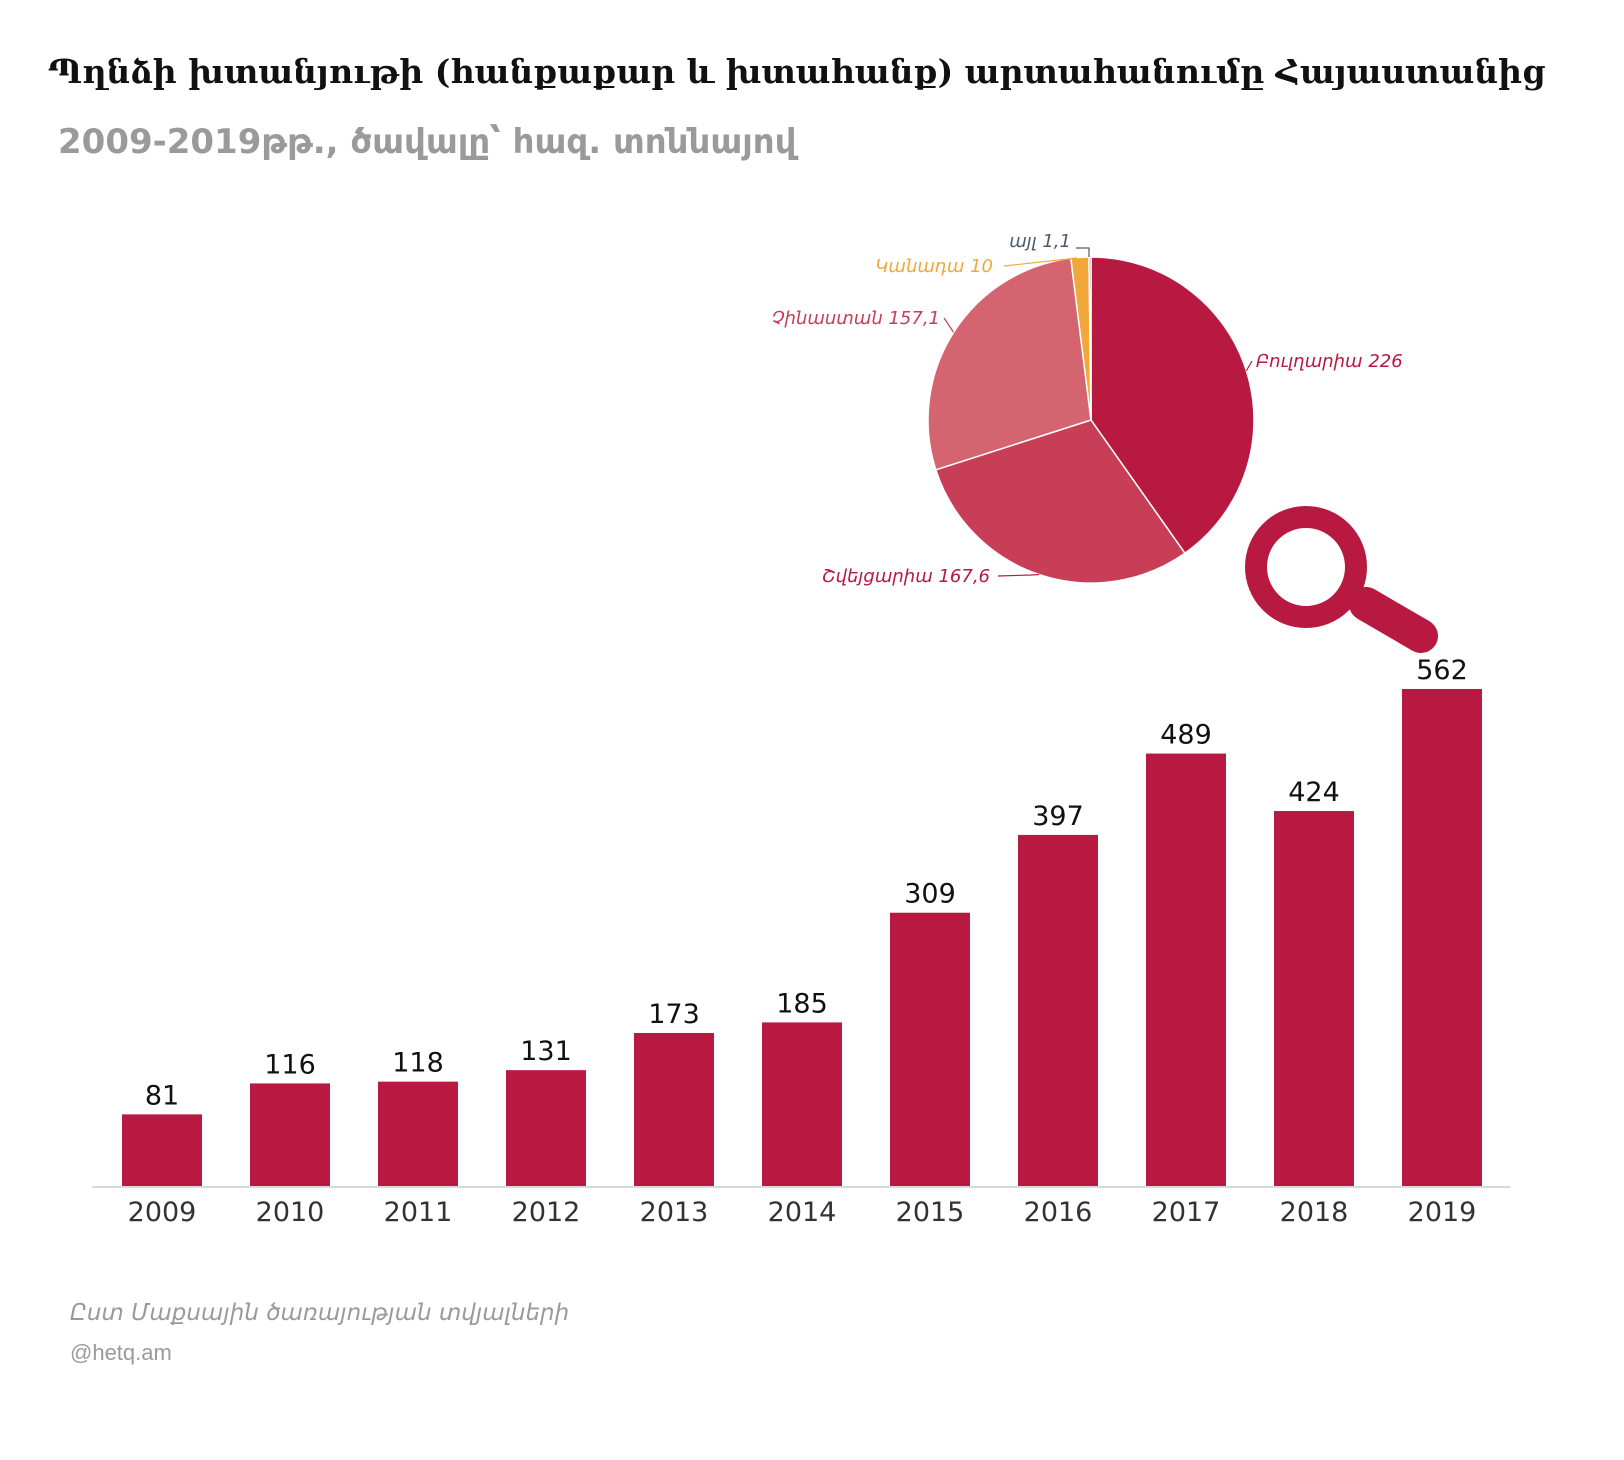 This screenshot has height=1460, width=1624. Describe the element at coordinates (290, 1064) in the screenshot. I see `data-label-2010: 116` at that location.